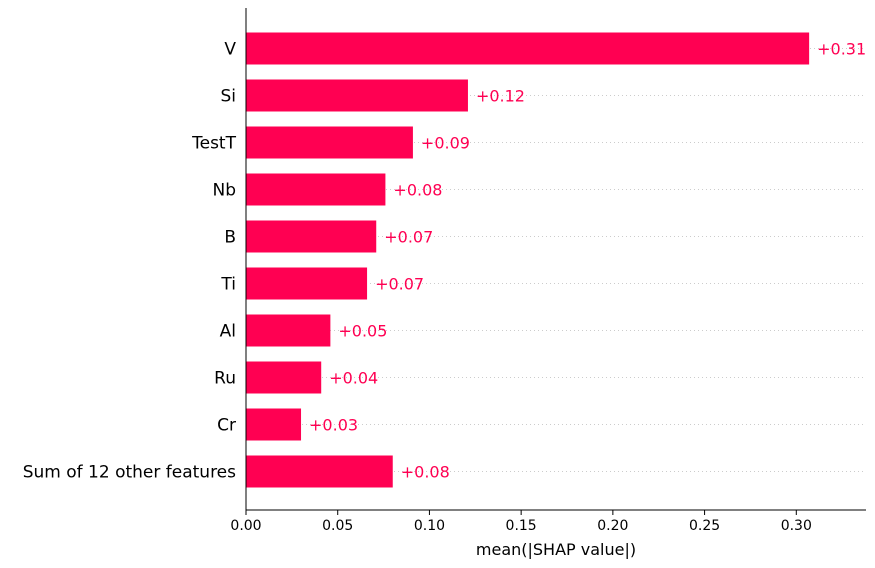 This screenshot has height=568, width=875. I want to click on value-label: +0.12, so click(500, 96).